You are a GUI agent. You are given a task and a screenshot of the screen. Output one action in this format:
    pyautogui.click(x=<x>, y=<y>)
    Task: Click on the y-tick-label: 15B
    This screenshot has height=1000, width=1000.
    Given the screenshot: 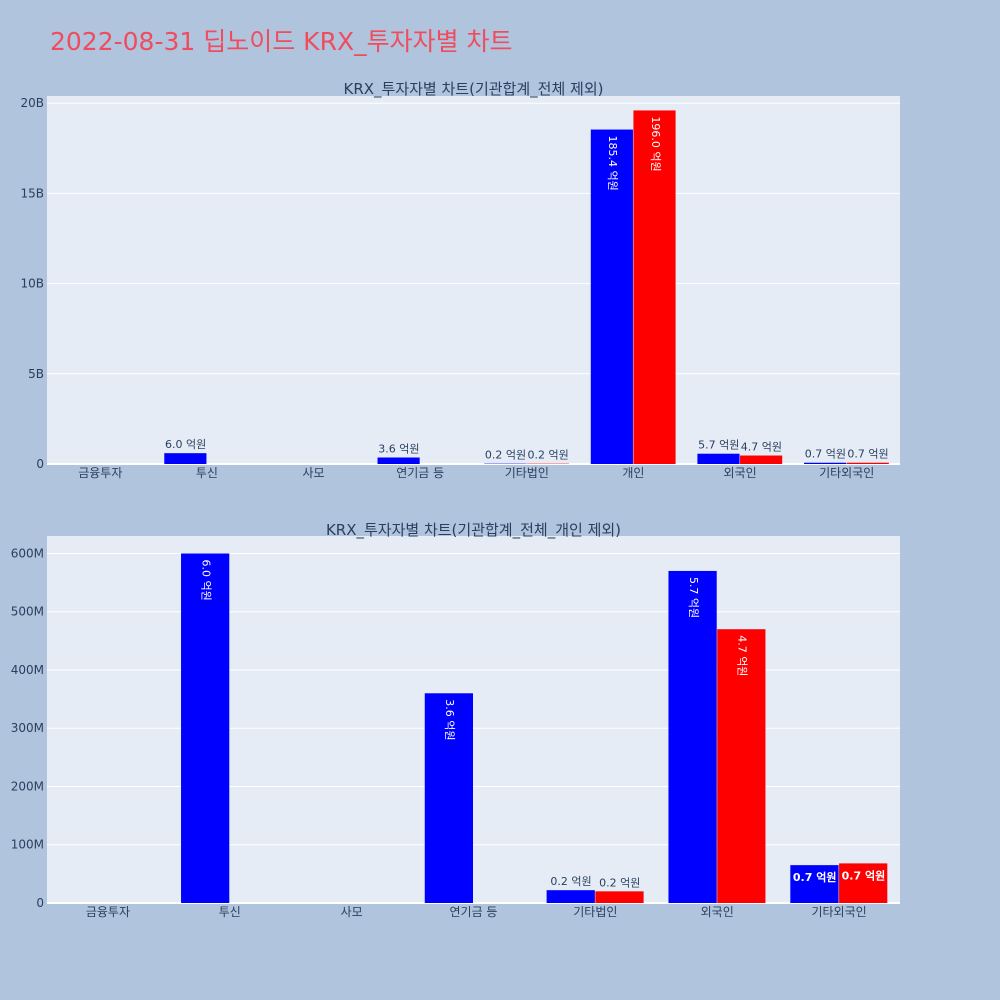 What is the action you would take?
    pyautogui.click(x=32, y=193)
    